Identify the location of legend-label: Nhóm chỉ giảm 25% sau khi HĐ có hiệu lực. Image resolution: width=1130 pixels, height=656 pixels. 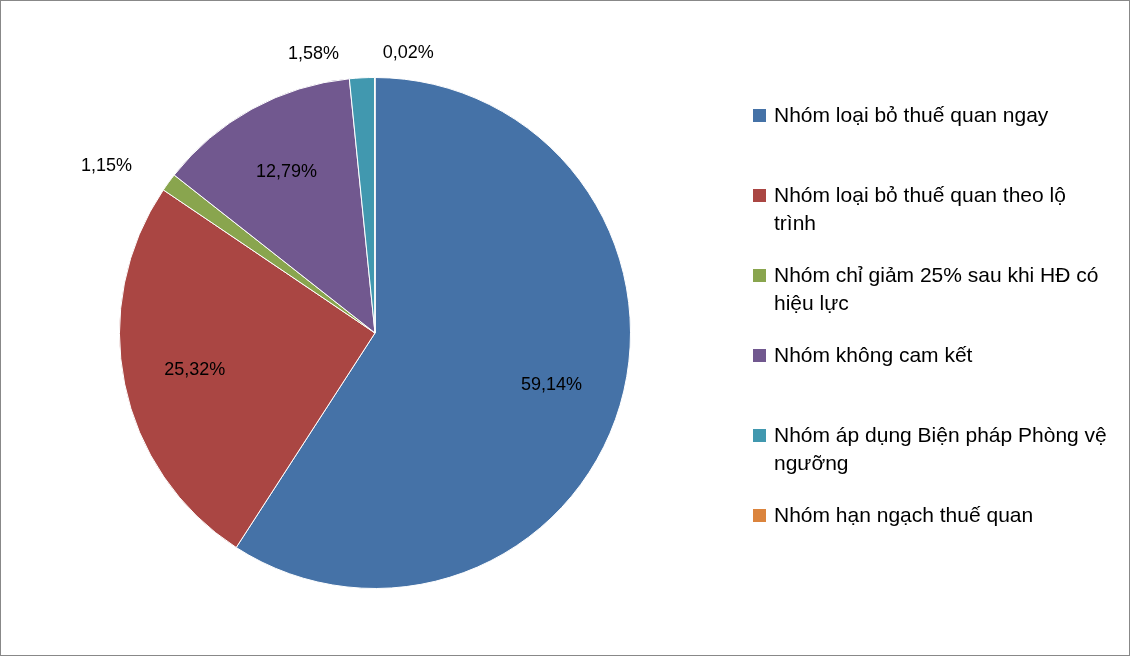
(937, 289).